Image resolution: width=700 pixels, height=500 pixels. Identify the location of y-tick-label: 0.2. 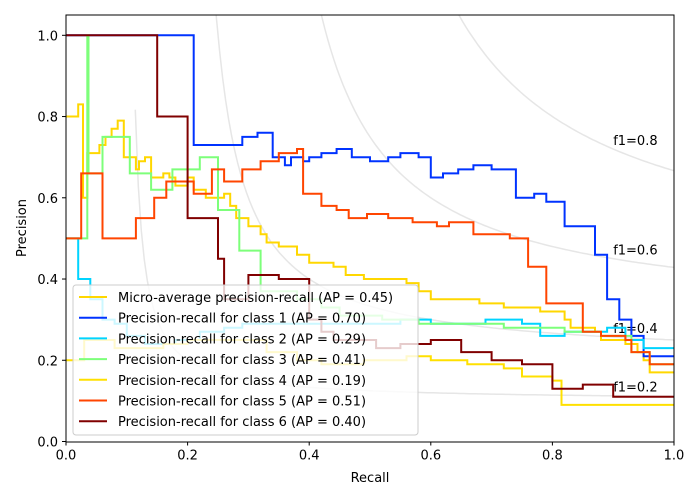
(47, 361).